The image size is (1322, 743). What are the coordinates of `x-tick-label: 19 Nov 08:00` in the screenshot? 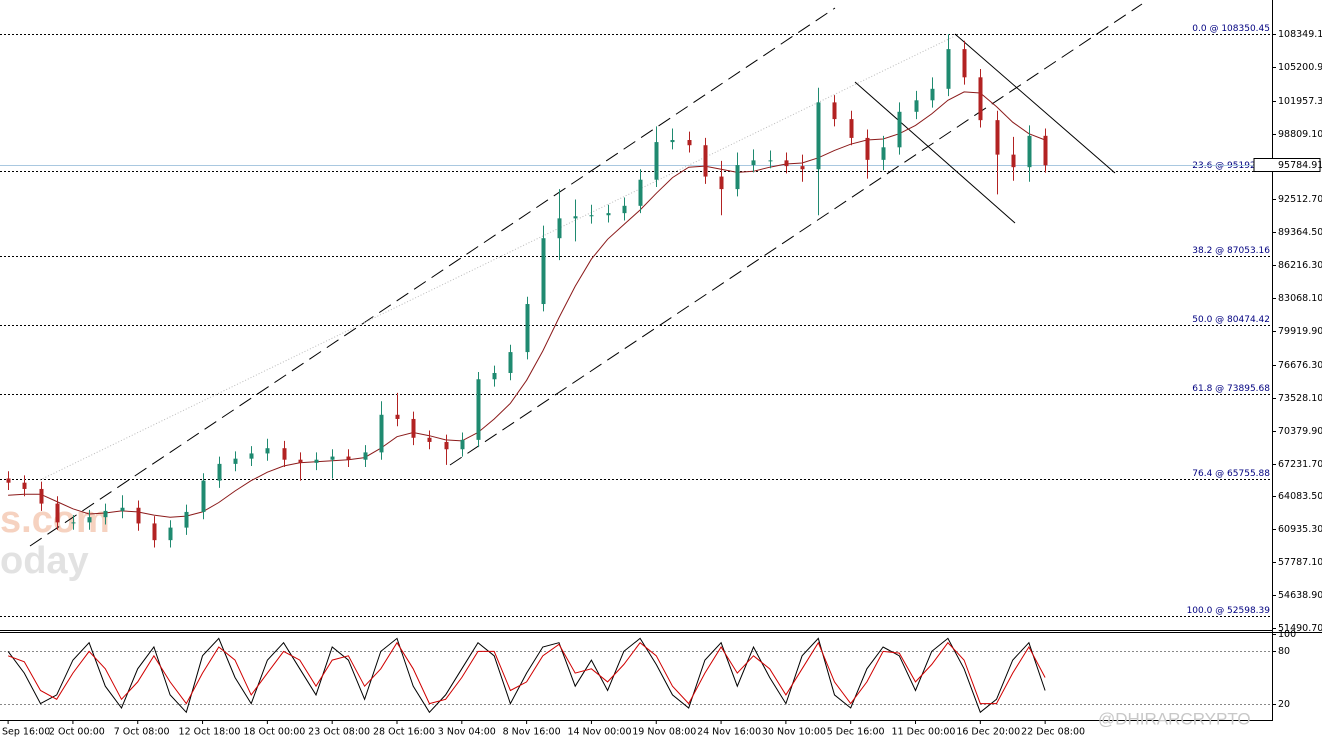 It's located at (664, 732).